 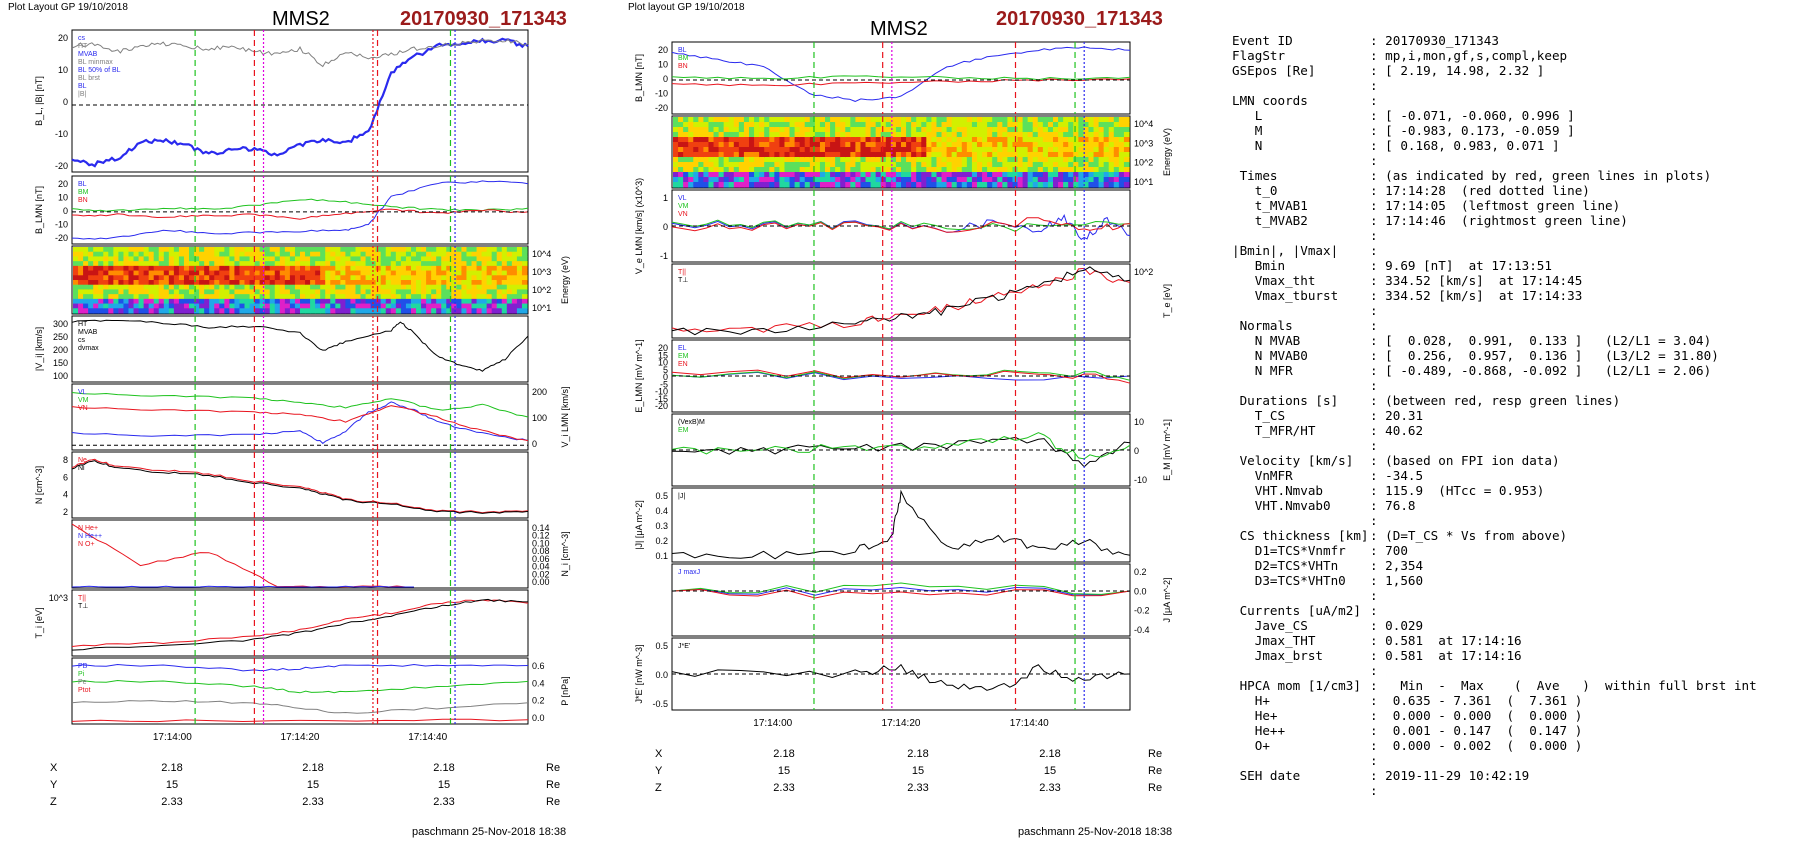 I want to click on info-value: : [ 0.028, 0.991, 0.133 ] (L2/L1 = 3.04), so click(x=1541, y=340).